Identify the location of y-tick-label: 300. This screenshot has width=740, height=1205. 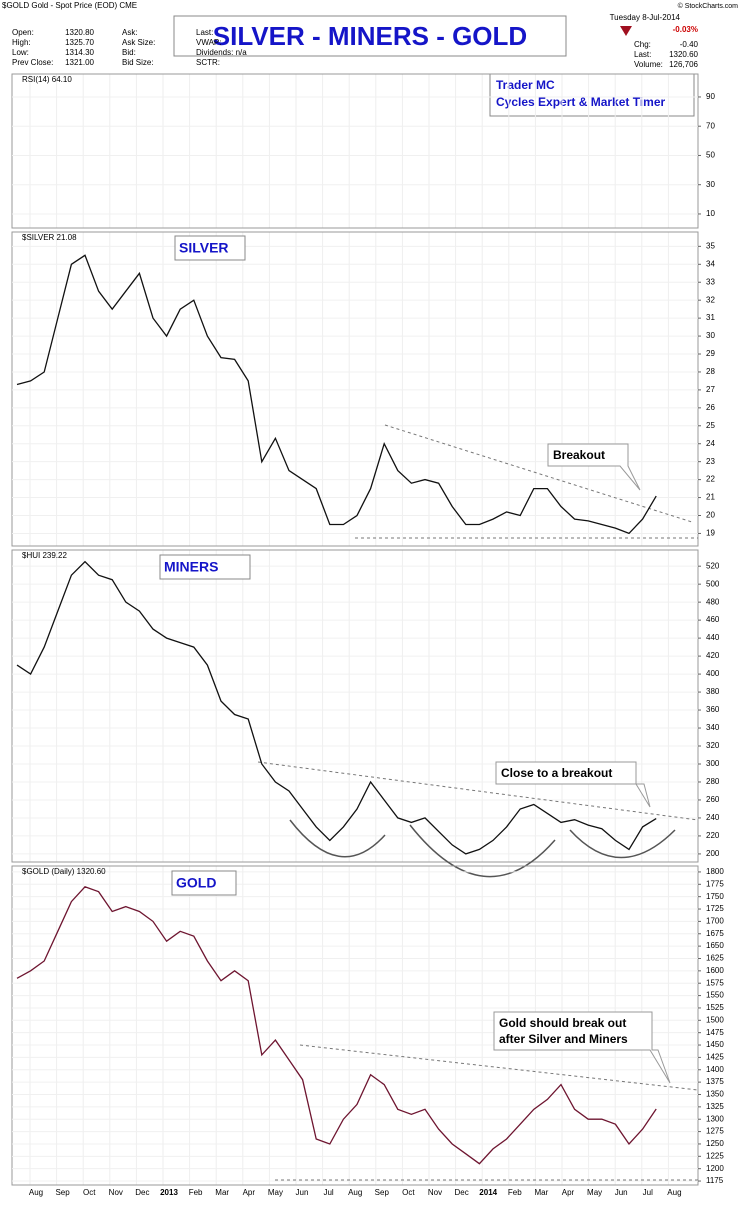
(713, 763).